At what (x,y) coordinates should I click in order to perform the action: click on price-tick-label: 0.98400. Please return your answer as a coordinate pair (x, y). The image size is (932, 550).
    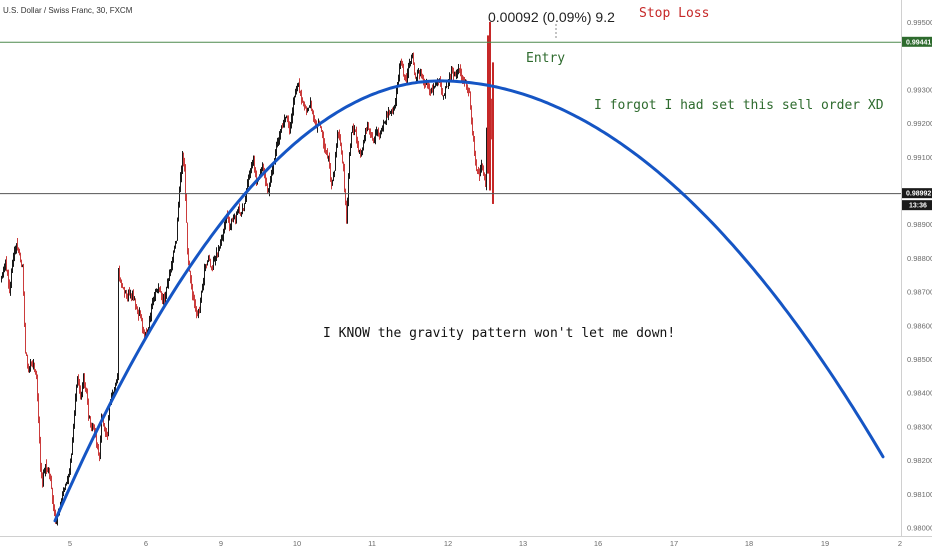
    Looking at the image, I should click on (919, 393).